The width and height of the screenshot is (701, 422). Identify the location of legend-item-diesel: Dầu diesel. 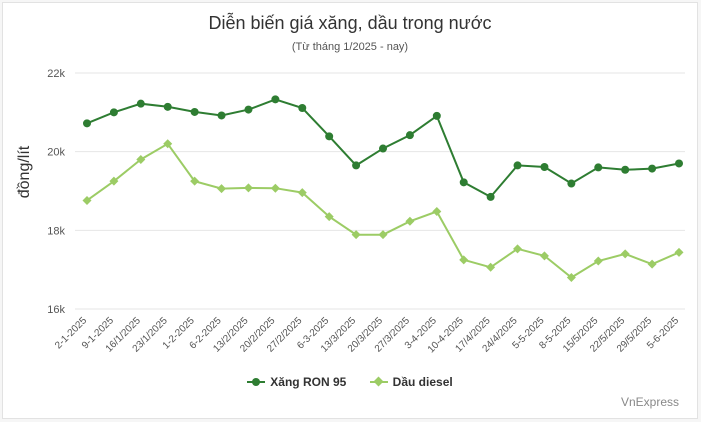
(411, 382).